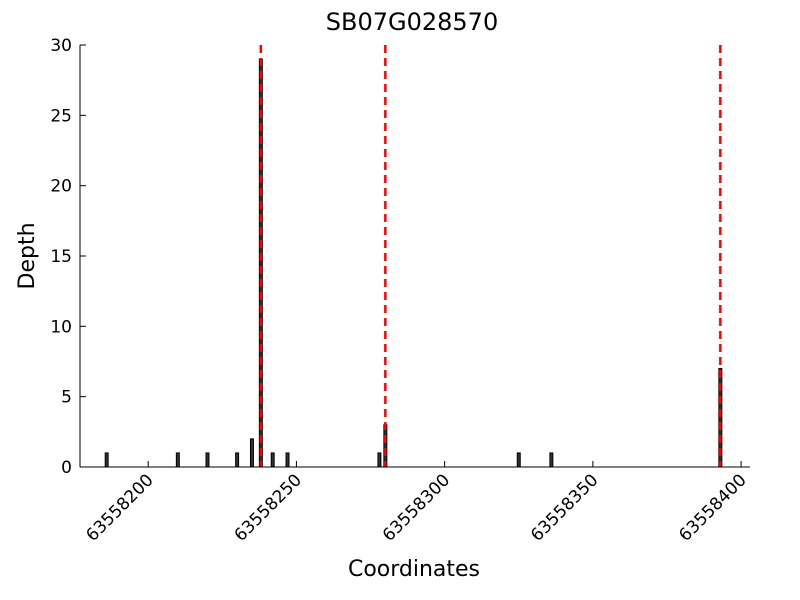 This screenshot has width=800, height=600. Describe the element at coordinates (66, 468) in the screenshot. I see `y-tick-label: 0` at that location.